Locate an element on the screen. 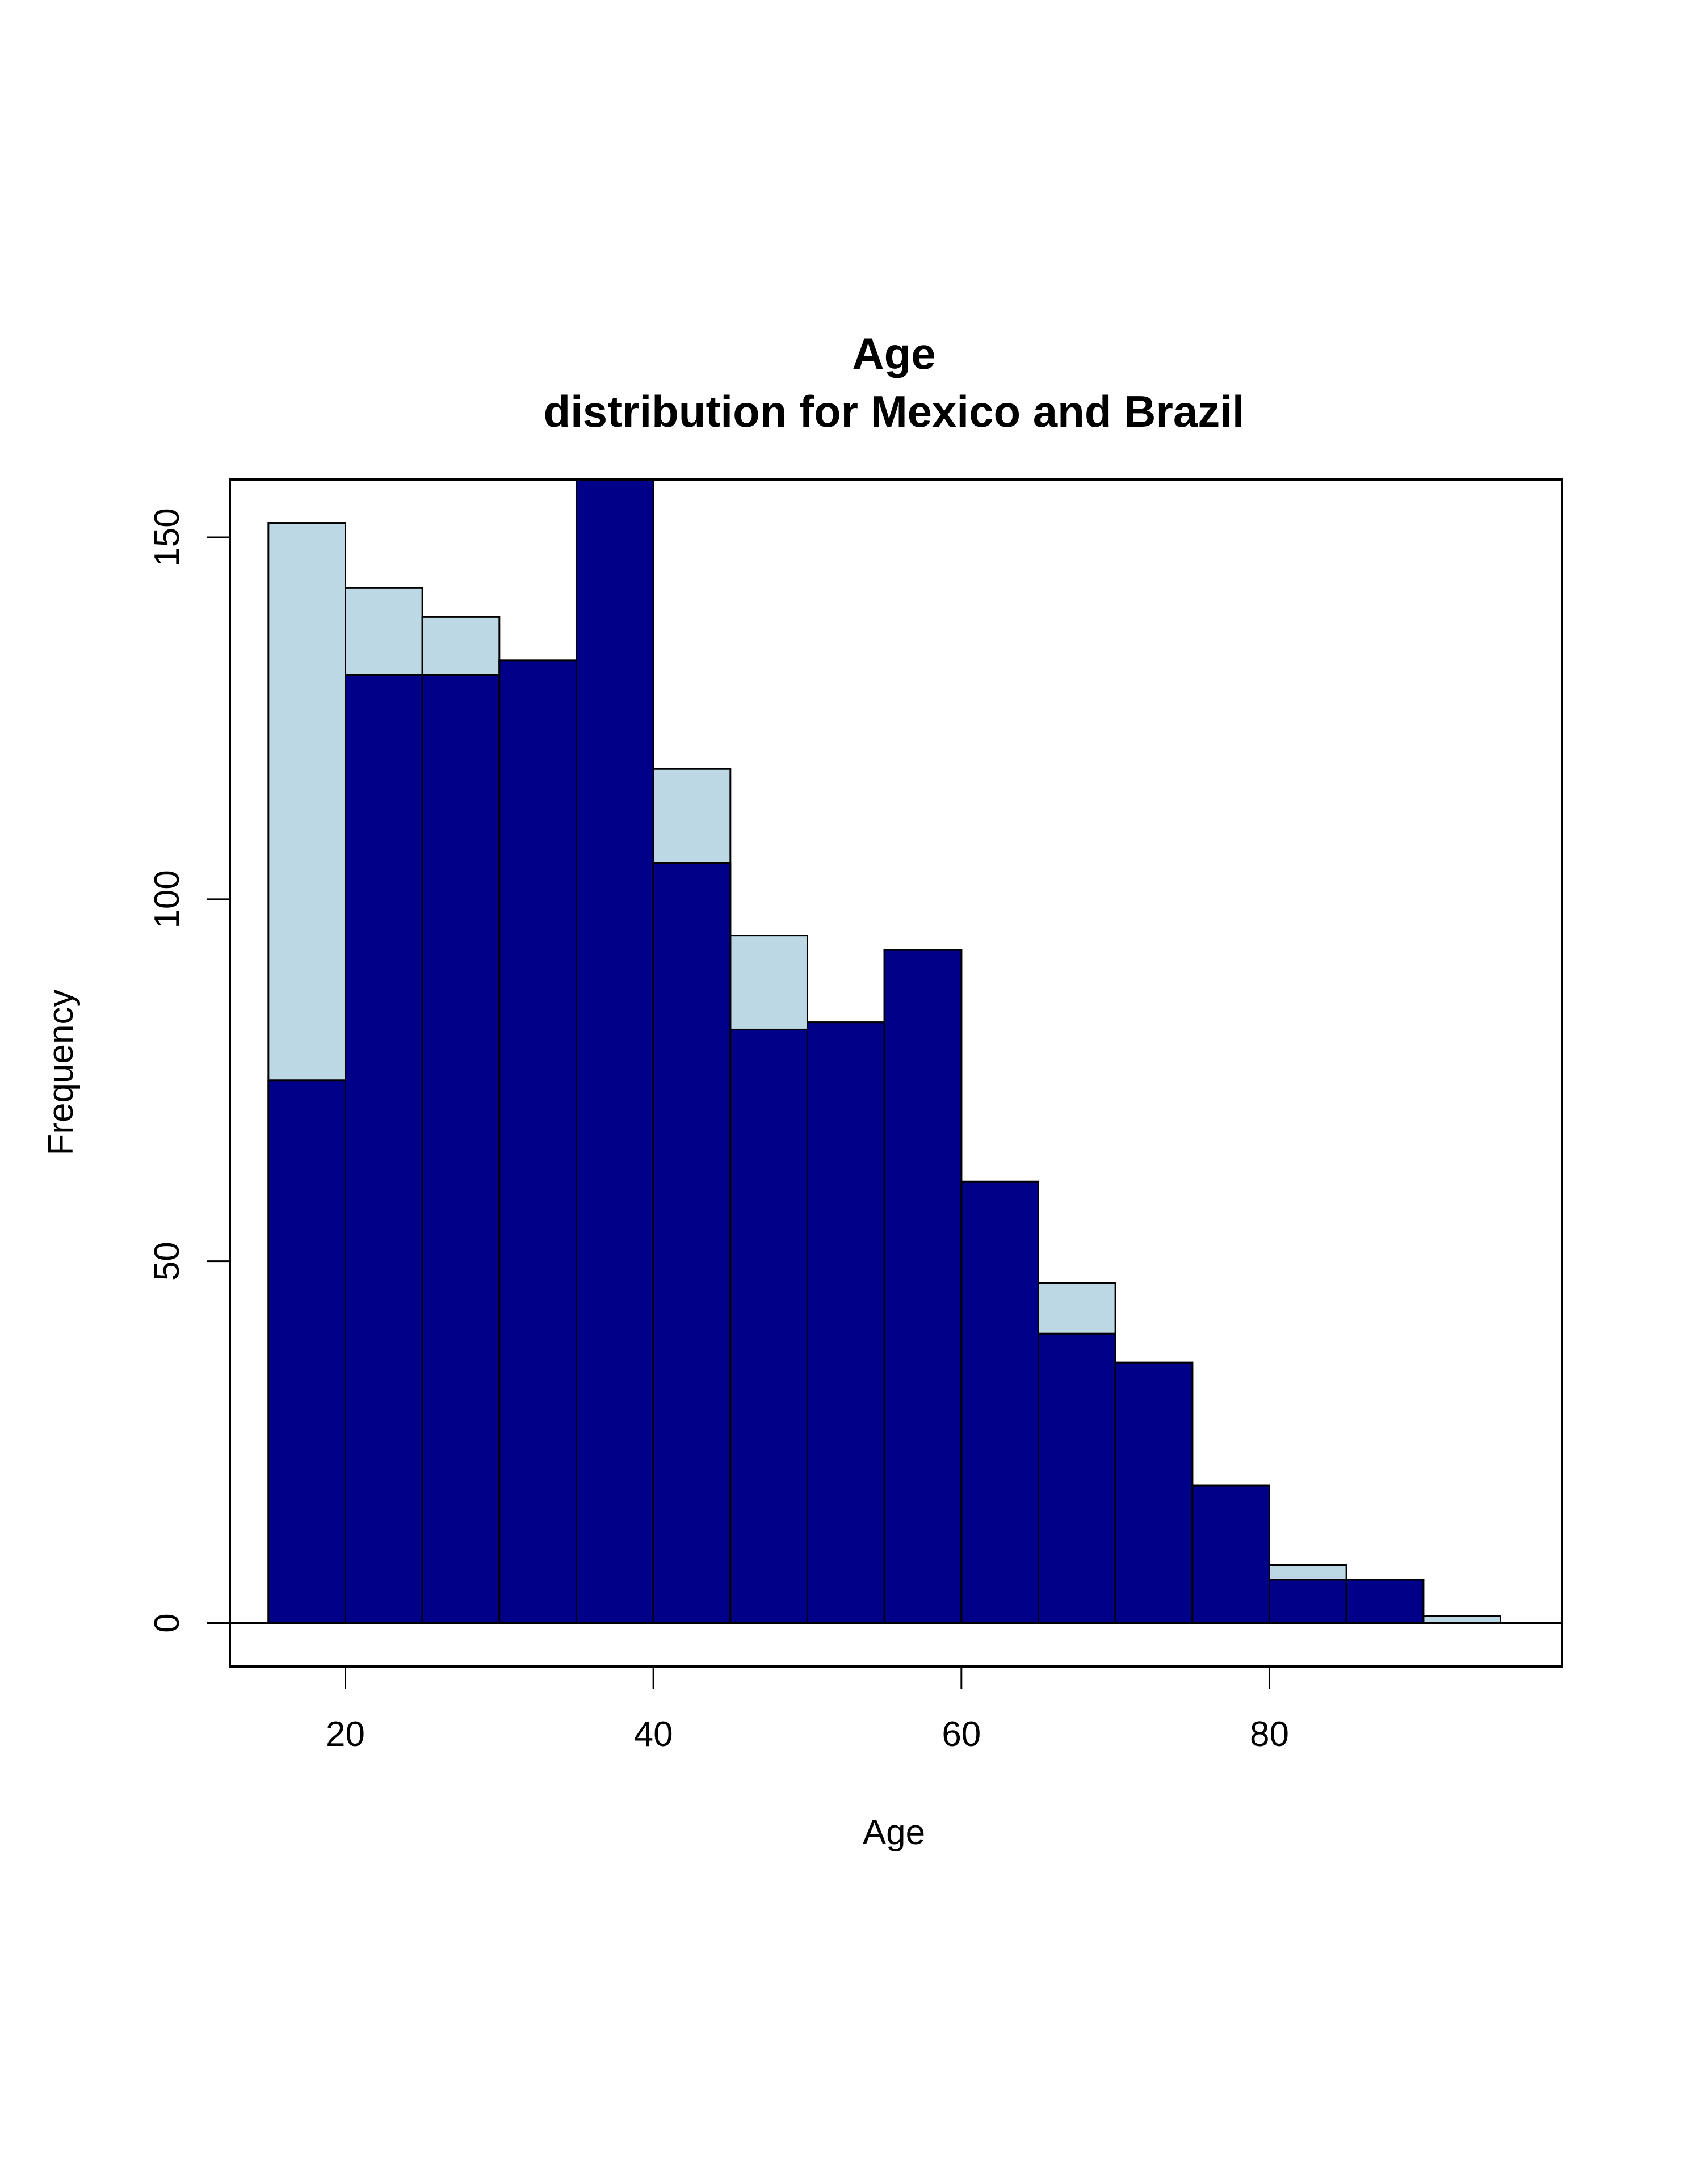 The width and height of the screenshot is (1688, 2184). y-tick-label: 50 is located at coordinates (167, 1261).